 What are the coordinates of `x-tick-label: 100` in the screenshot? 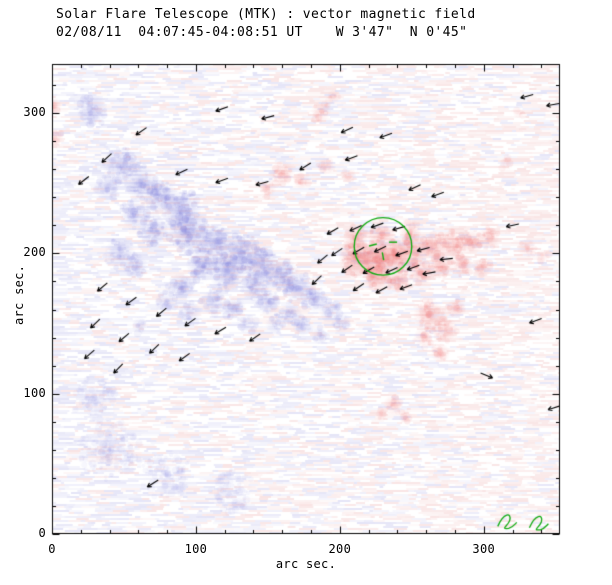 It's located at (196, 549).